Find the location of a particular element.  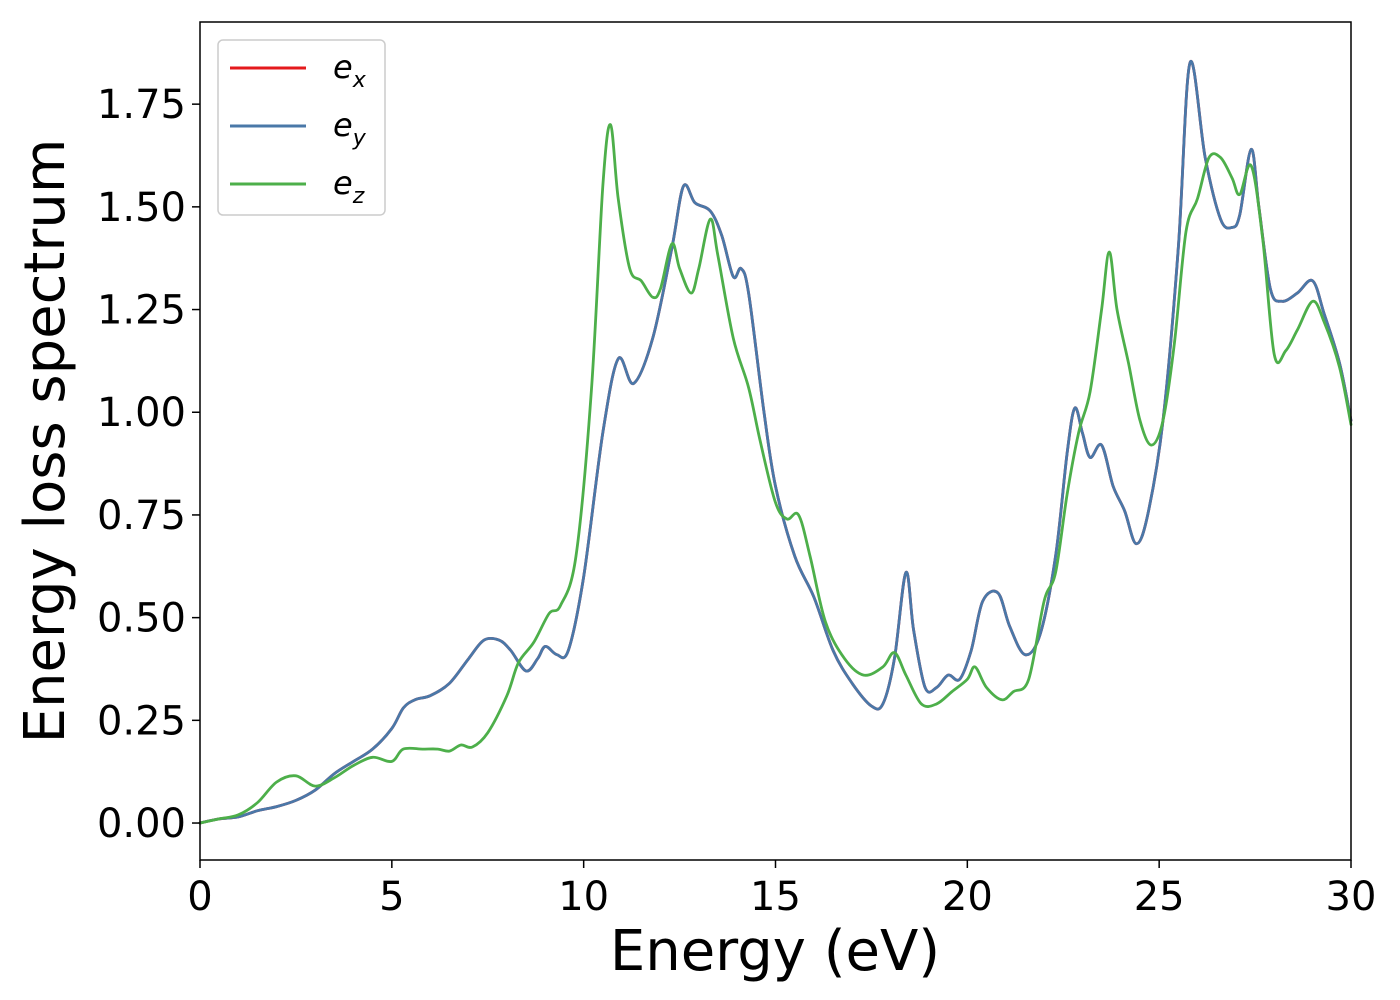

x-axis-ticks: 0 5 10 15 20 25 30 is located at coordinates (781, 890).